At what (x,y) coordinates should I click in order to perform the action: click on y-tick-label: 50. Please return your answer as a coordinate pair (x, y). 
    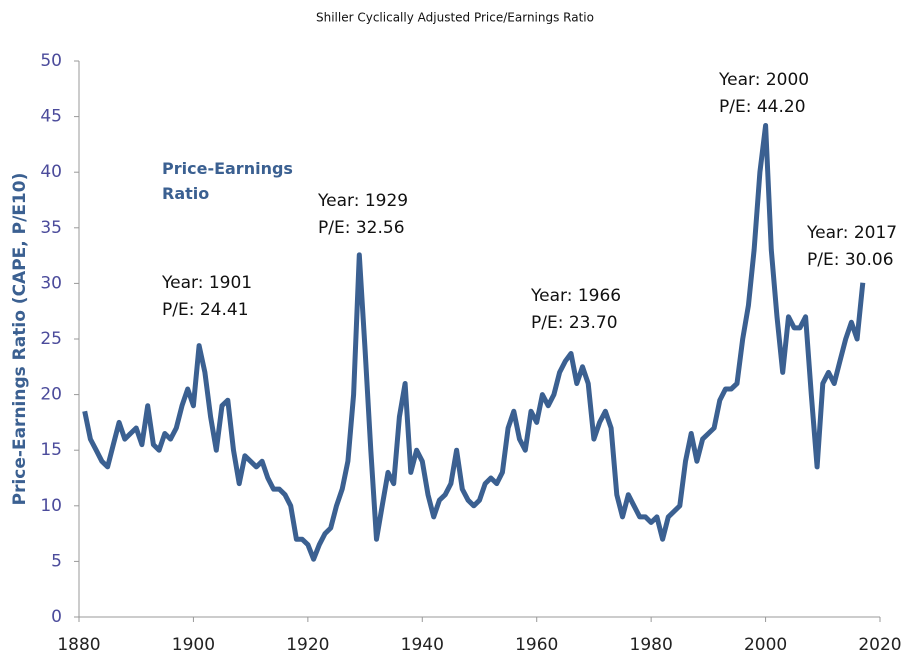
    Looking at the image, I should click on (51, 61).